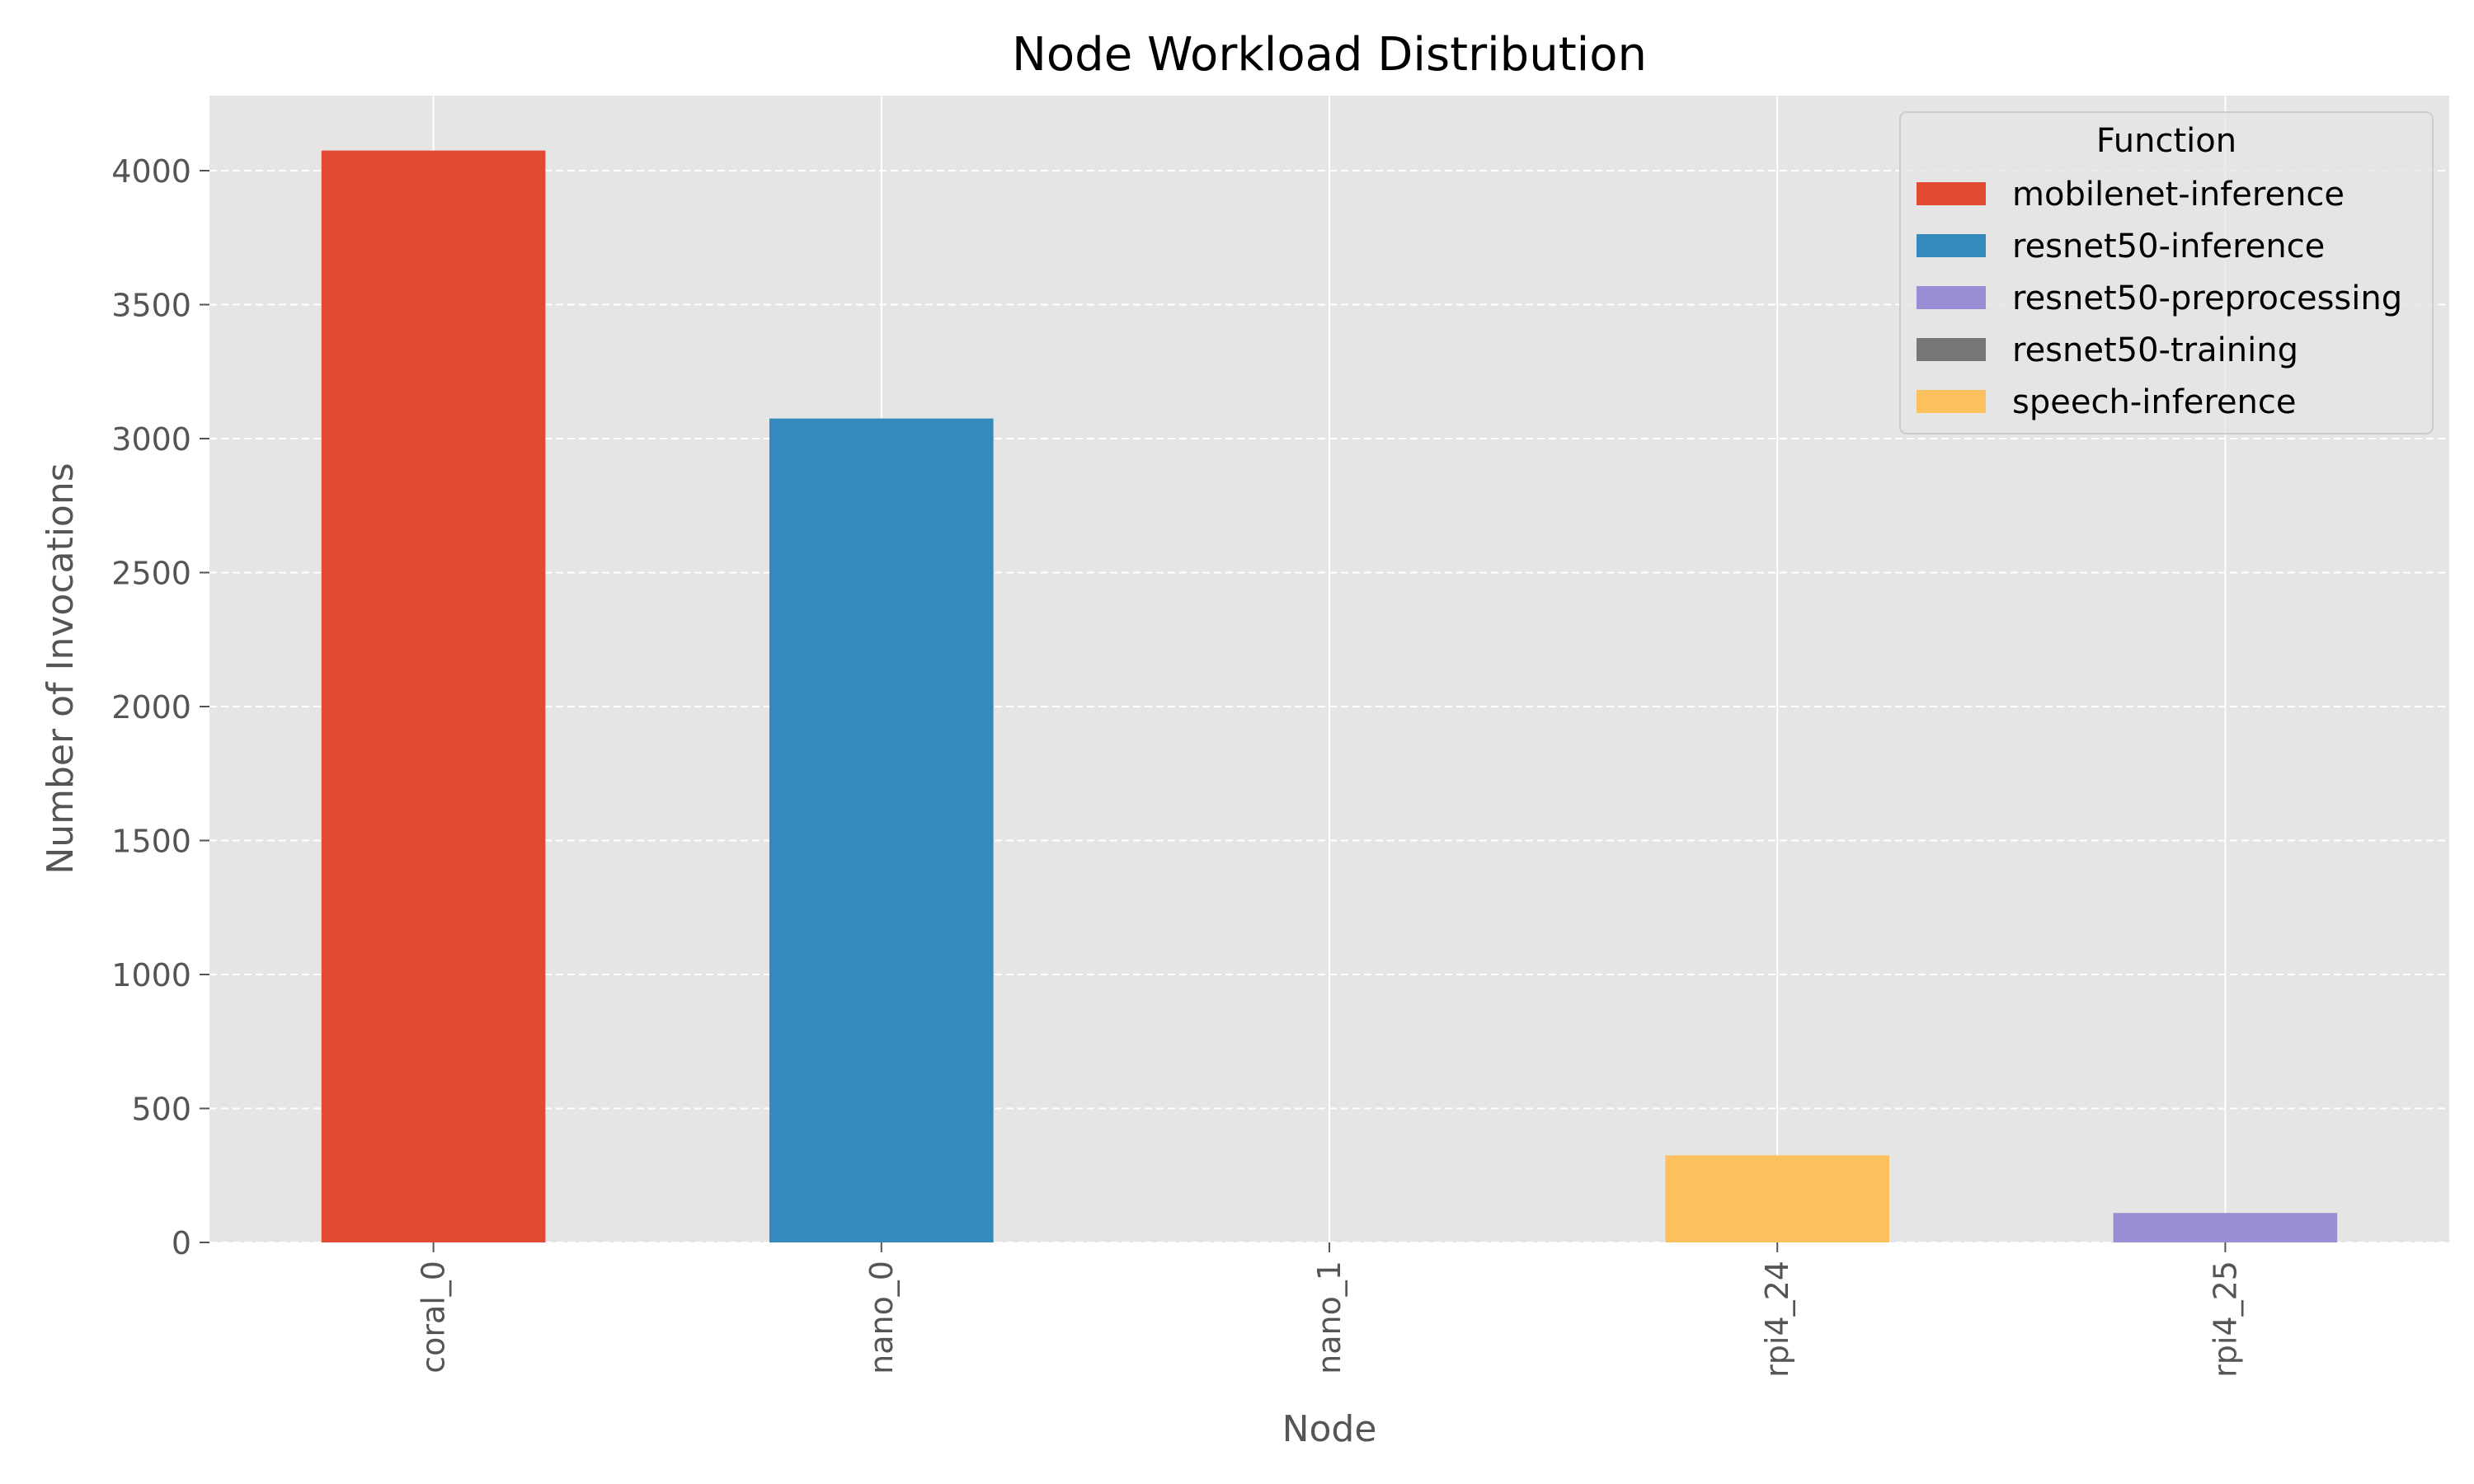 The height and width of the screenshot is (1484, 2474). I want to click on legend-label: mobilenet-inference, so click(2178, 195).